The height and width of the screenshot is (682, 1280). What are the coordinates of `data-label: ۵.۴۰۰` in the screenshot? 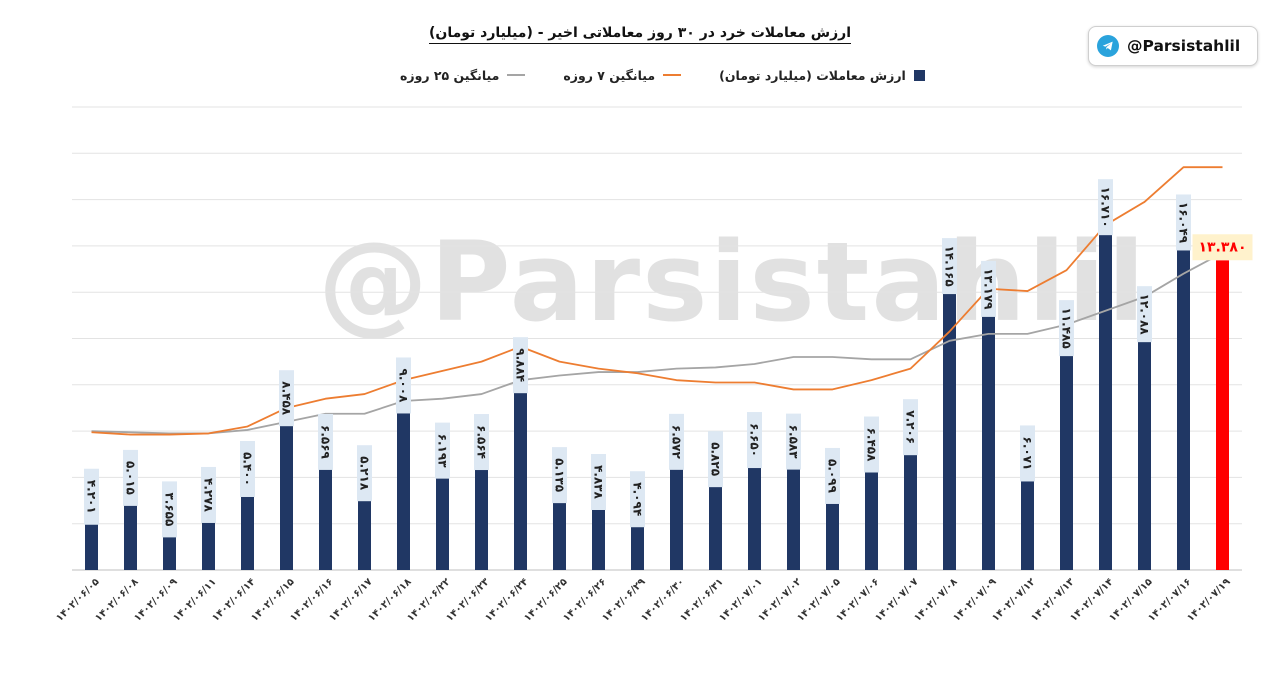 It's located at (247, 468).